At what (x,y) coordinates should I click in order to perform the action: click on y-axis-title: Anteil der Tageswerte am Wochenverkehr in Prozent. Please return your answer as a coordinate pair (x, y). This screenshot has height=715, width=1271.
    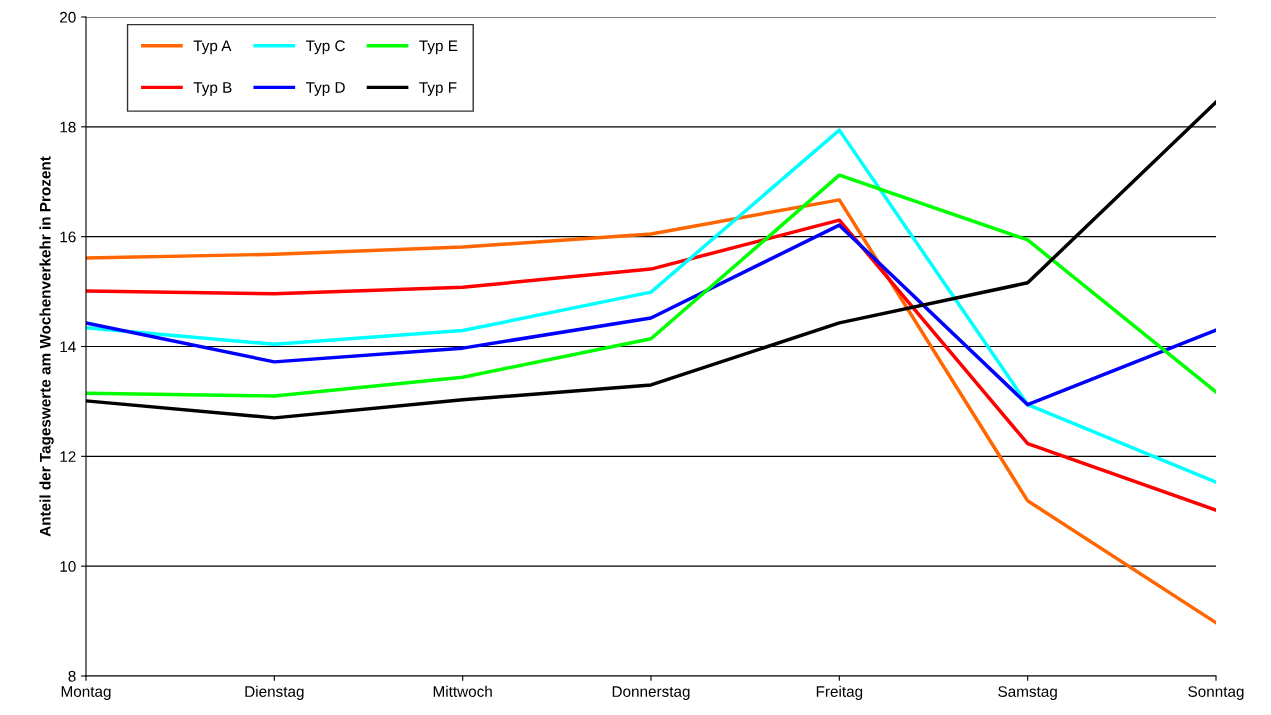
    Looking at the image, I should click on (46, 346).